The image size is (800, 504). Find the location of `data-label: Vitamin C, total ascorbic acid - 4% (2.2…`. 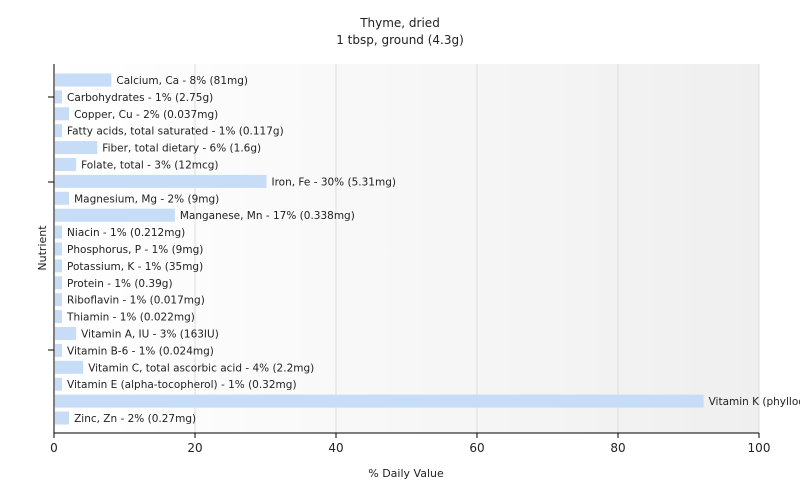

data-label: Vitamin C, total ascorbic acid - 4% (2.2… is located at coordinates (201, 368).